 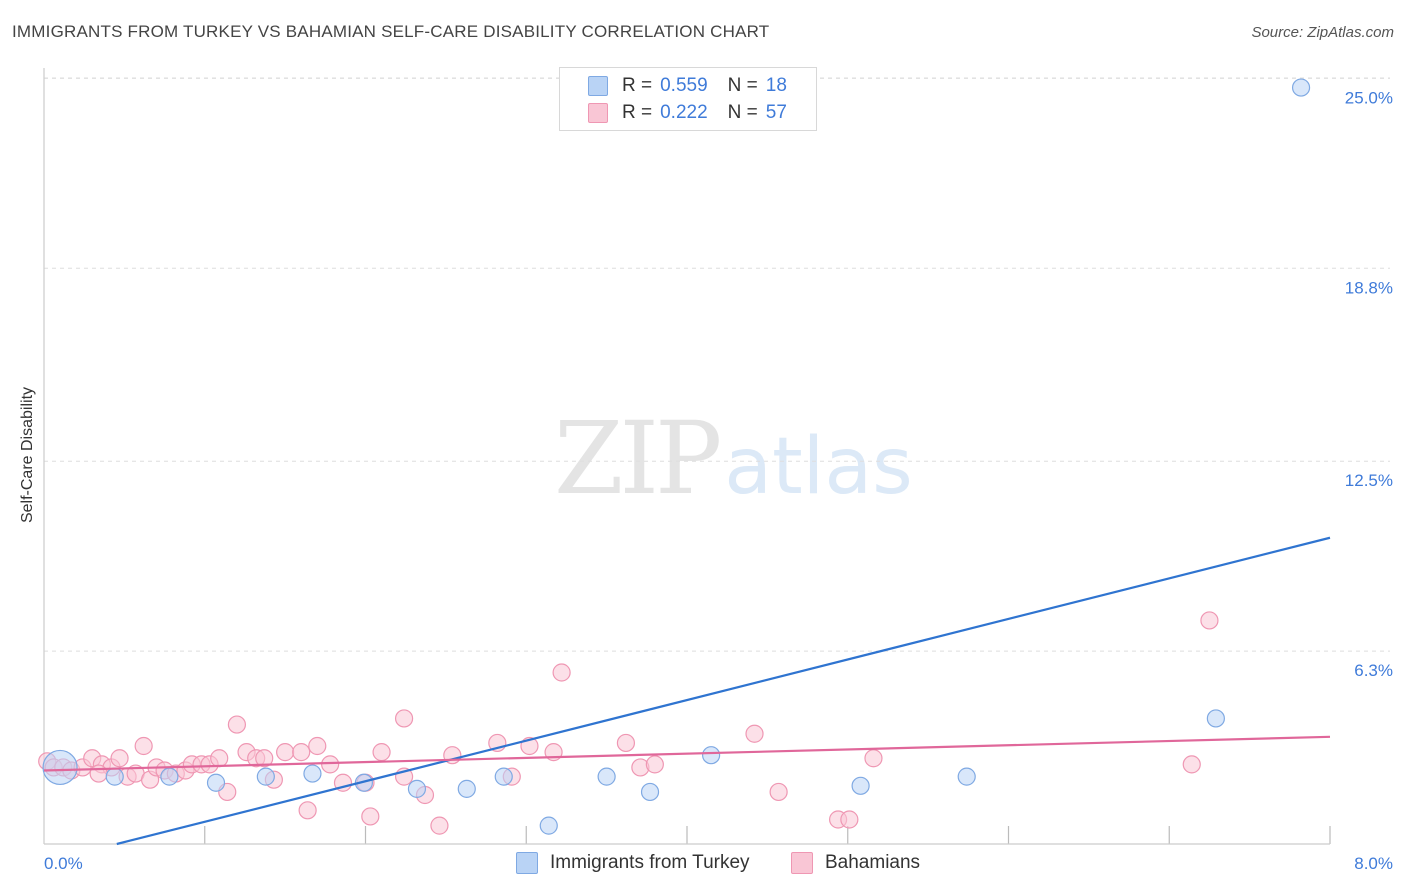 What do you see at coordinates (638, 458) in the screenshot?
I see `watermark-zip: ZIP` at bounding box center [638, 458].